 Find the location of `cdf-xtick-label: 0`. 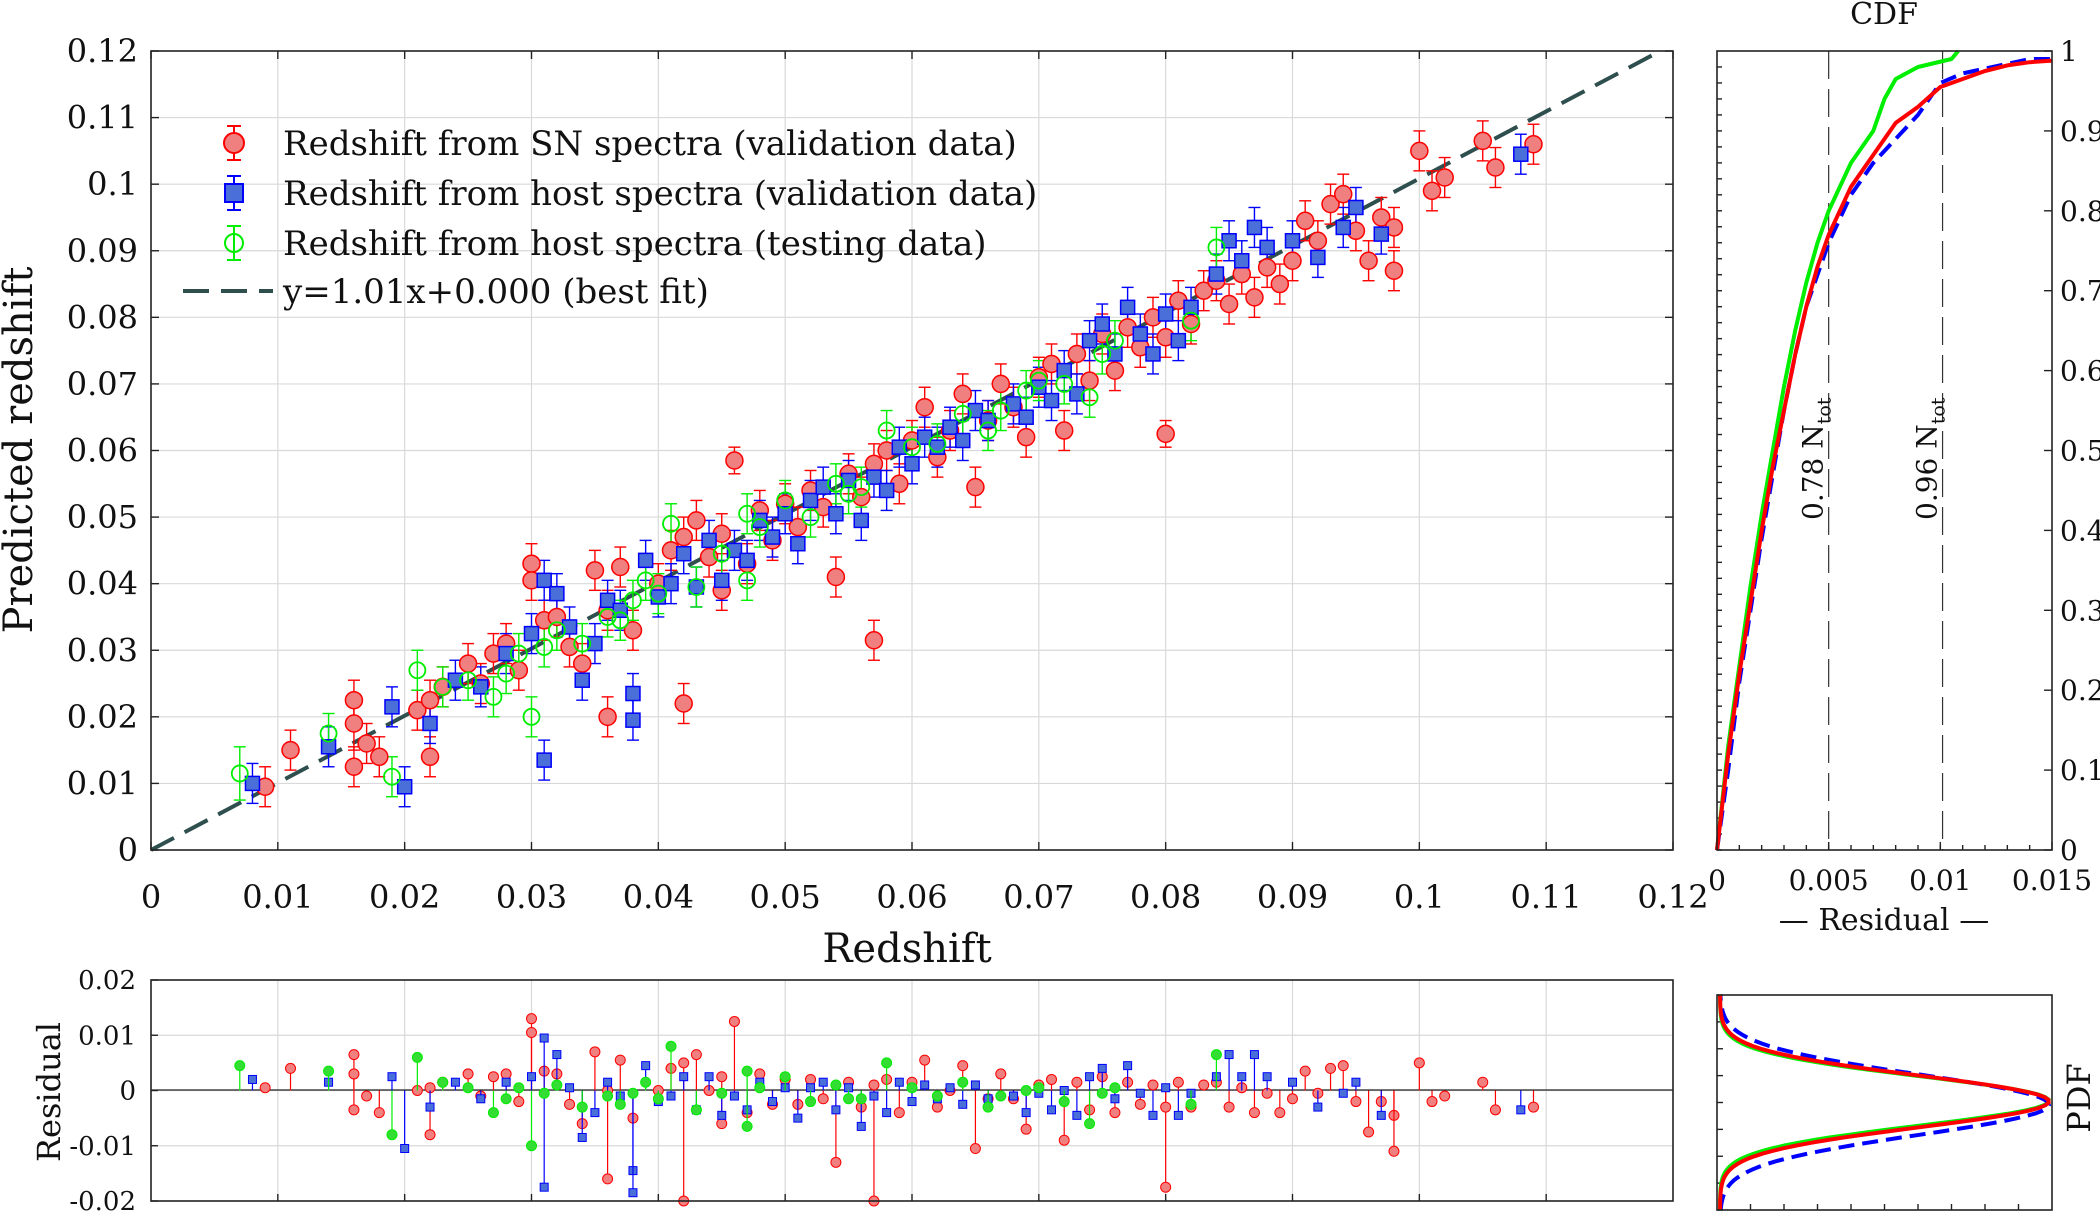

cdf-xtick-label: 0 is located at coordinates (1717, 880).